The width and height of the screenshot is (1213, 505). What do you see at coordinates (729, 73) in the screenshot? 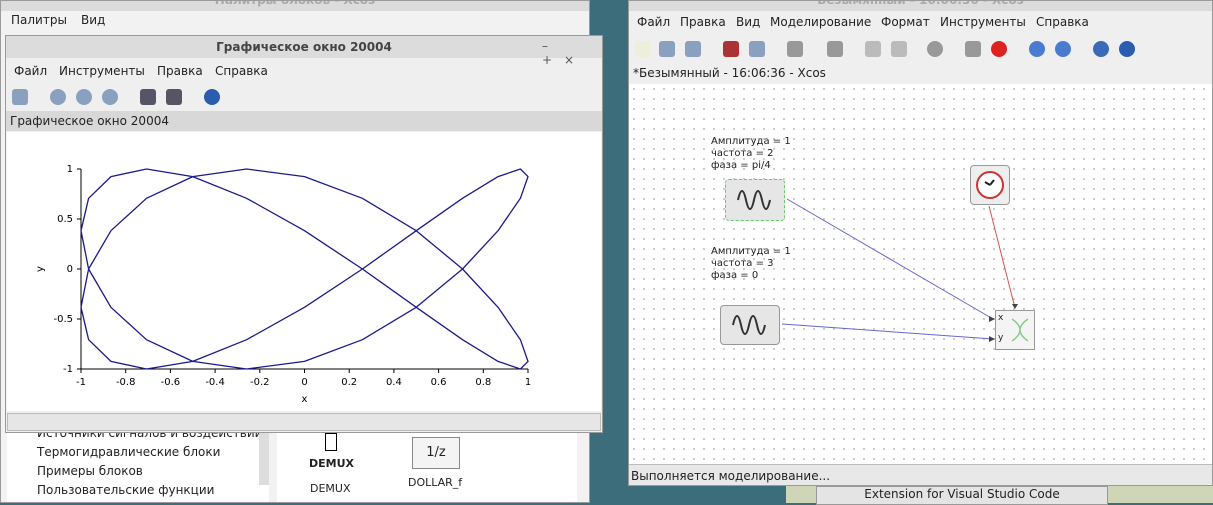
I see `tab-title: *Безымянный - 16:06:36 - Xcos` at bounding box center [729, 73].